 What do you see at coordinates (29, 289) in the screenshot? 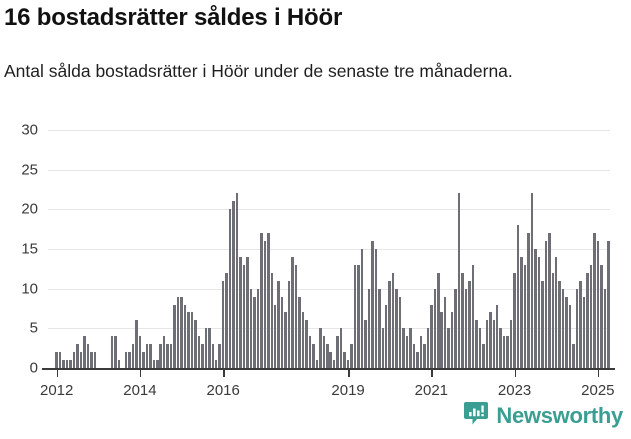
I see `y-axis-tick-label: 10` at bounding box center [29, 289].